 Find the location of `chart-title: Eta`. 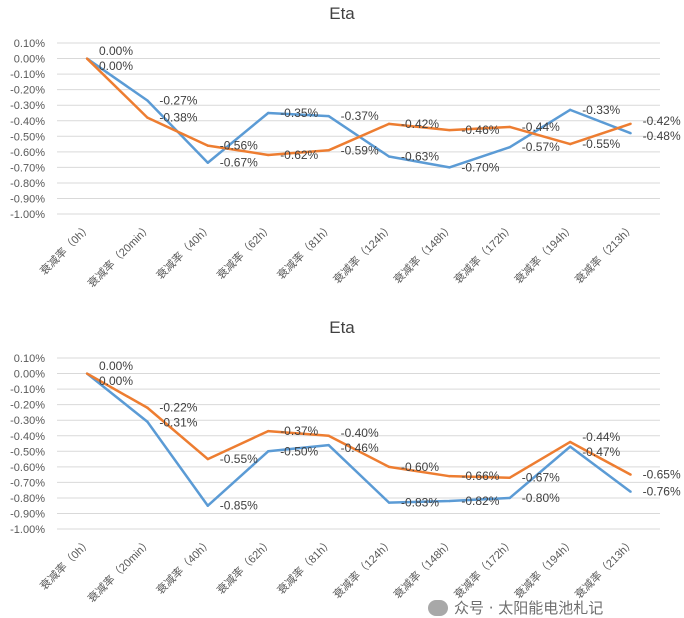

chart-title: Eta is located at coordinates (342, 13).